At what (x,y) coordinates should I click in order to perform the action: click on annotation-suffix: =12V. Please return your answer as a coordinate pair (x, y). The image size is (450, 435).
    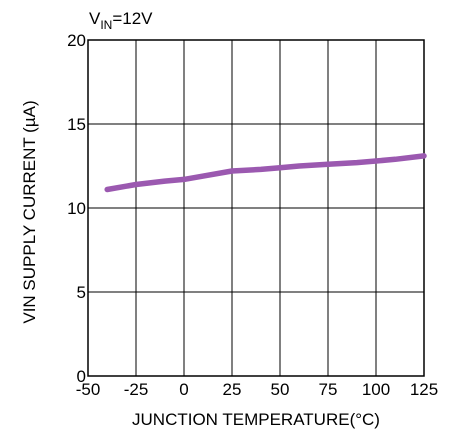
    Looking at the image, I should click on (132, 18).